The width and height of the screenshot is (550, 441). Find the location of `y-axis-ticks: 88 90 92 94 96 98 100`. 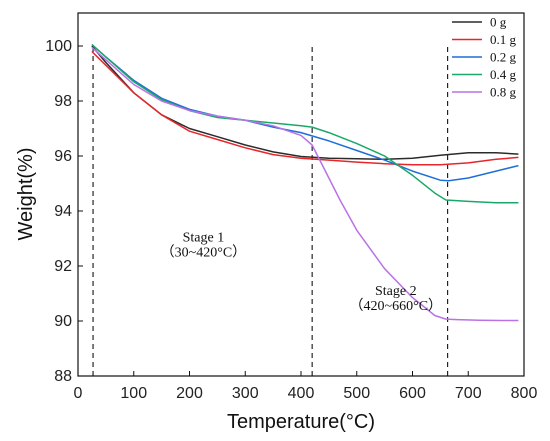

y-axis-ticks: 88 90 92 94 96 98 100 is located at coordinates (64, 211).